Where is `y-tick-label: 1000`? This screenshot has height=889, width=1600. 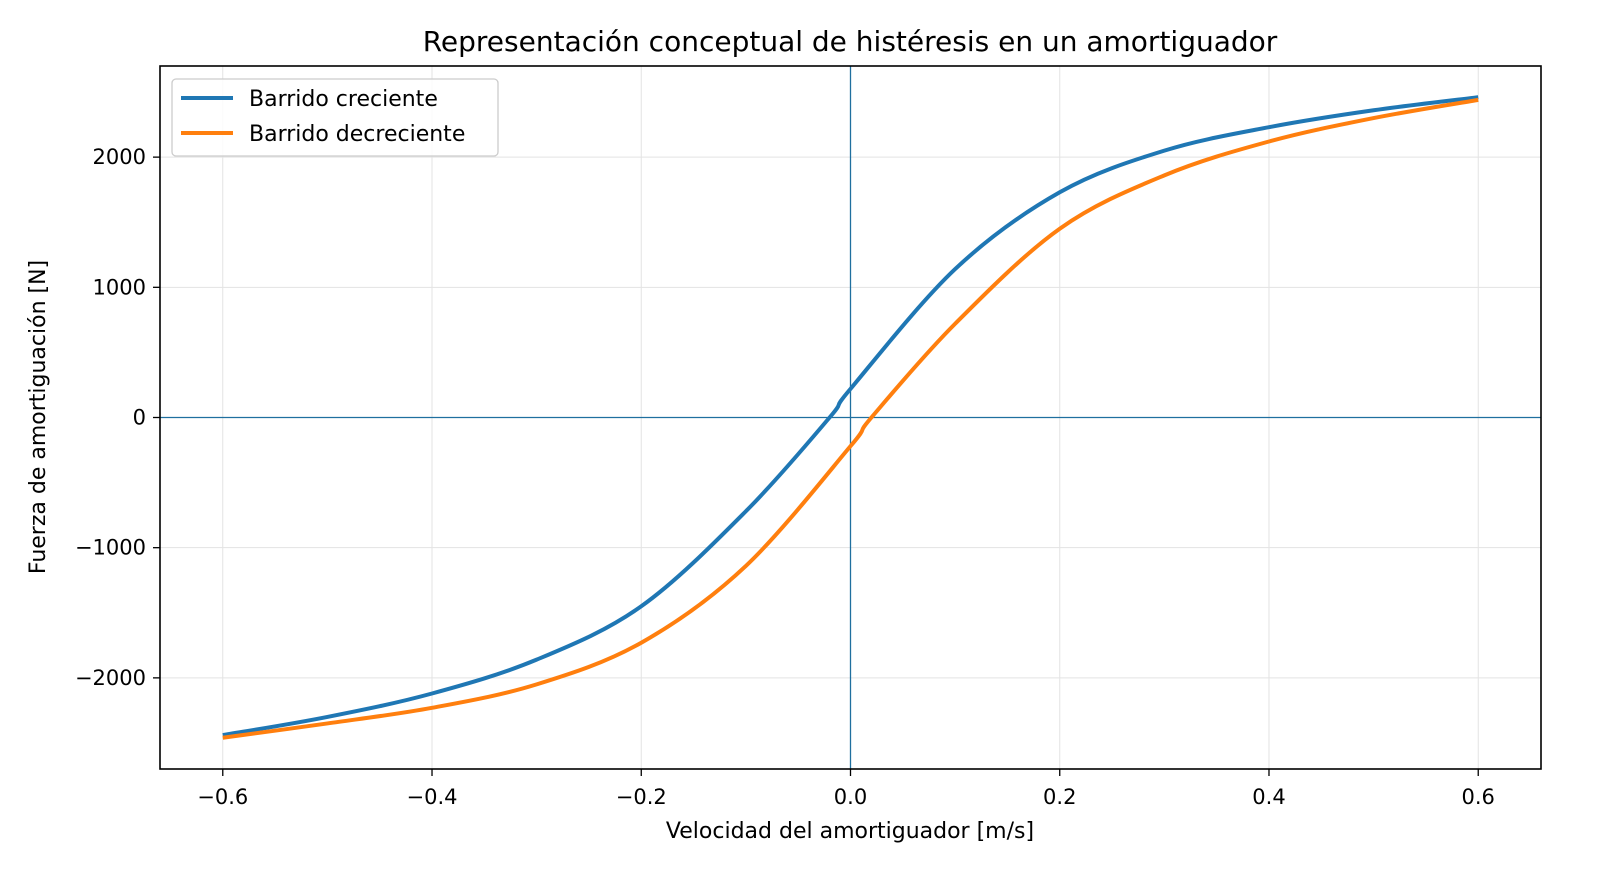 y-tick-label: 1000 is located at coordinates (119, 287).